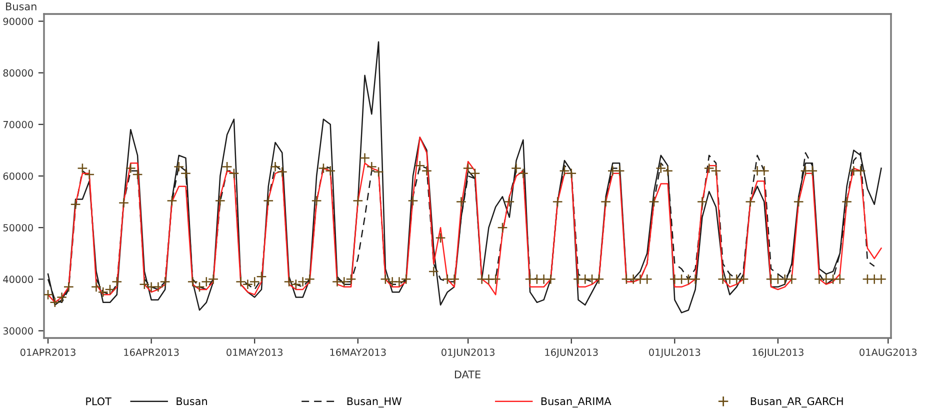 Image resolution: width=929 pixels, height=416 pixels. What do you see at coordinates (18, 280) in the screenshot?
I see `y-tick-label: 40000` at bounding box center [18, 280].